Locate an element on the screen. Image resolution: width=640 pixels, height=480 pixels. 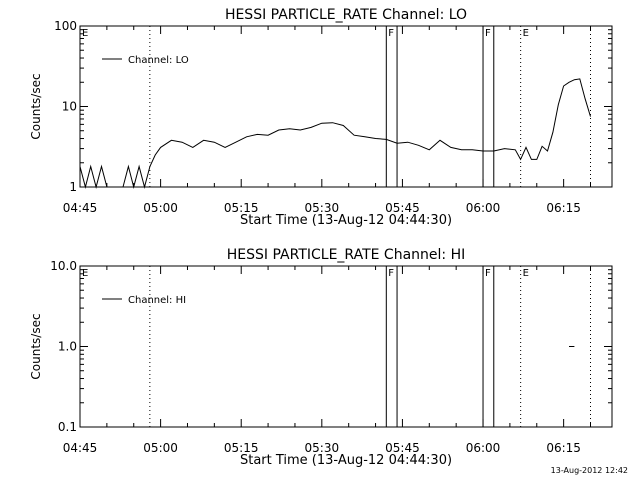
panel-2-x-tick-label: 06:00 is located at coordinates (483, 448).